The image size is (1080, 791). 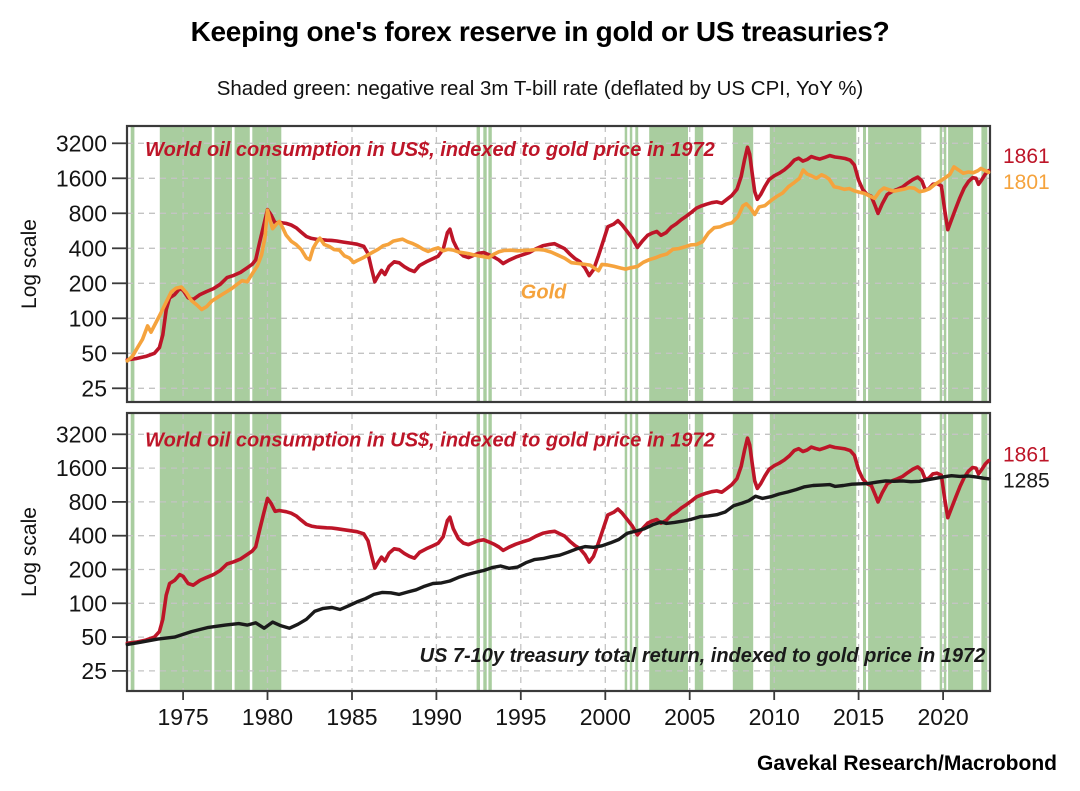 What do you see at coordinates (1026, 182) in the screenshot?
I see `gold-price-end-value: 1801` at bounding box center [1026, 182].